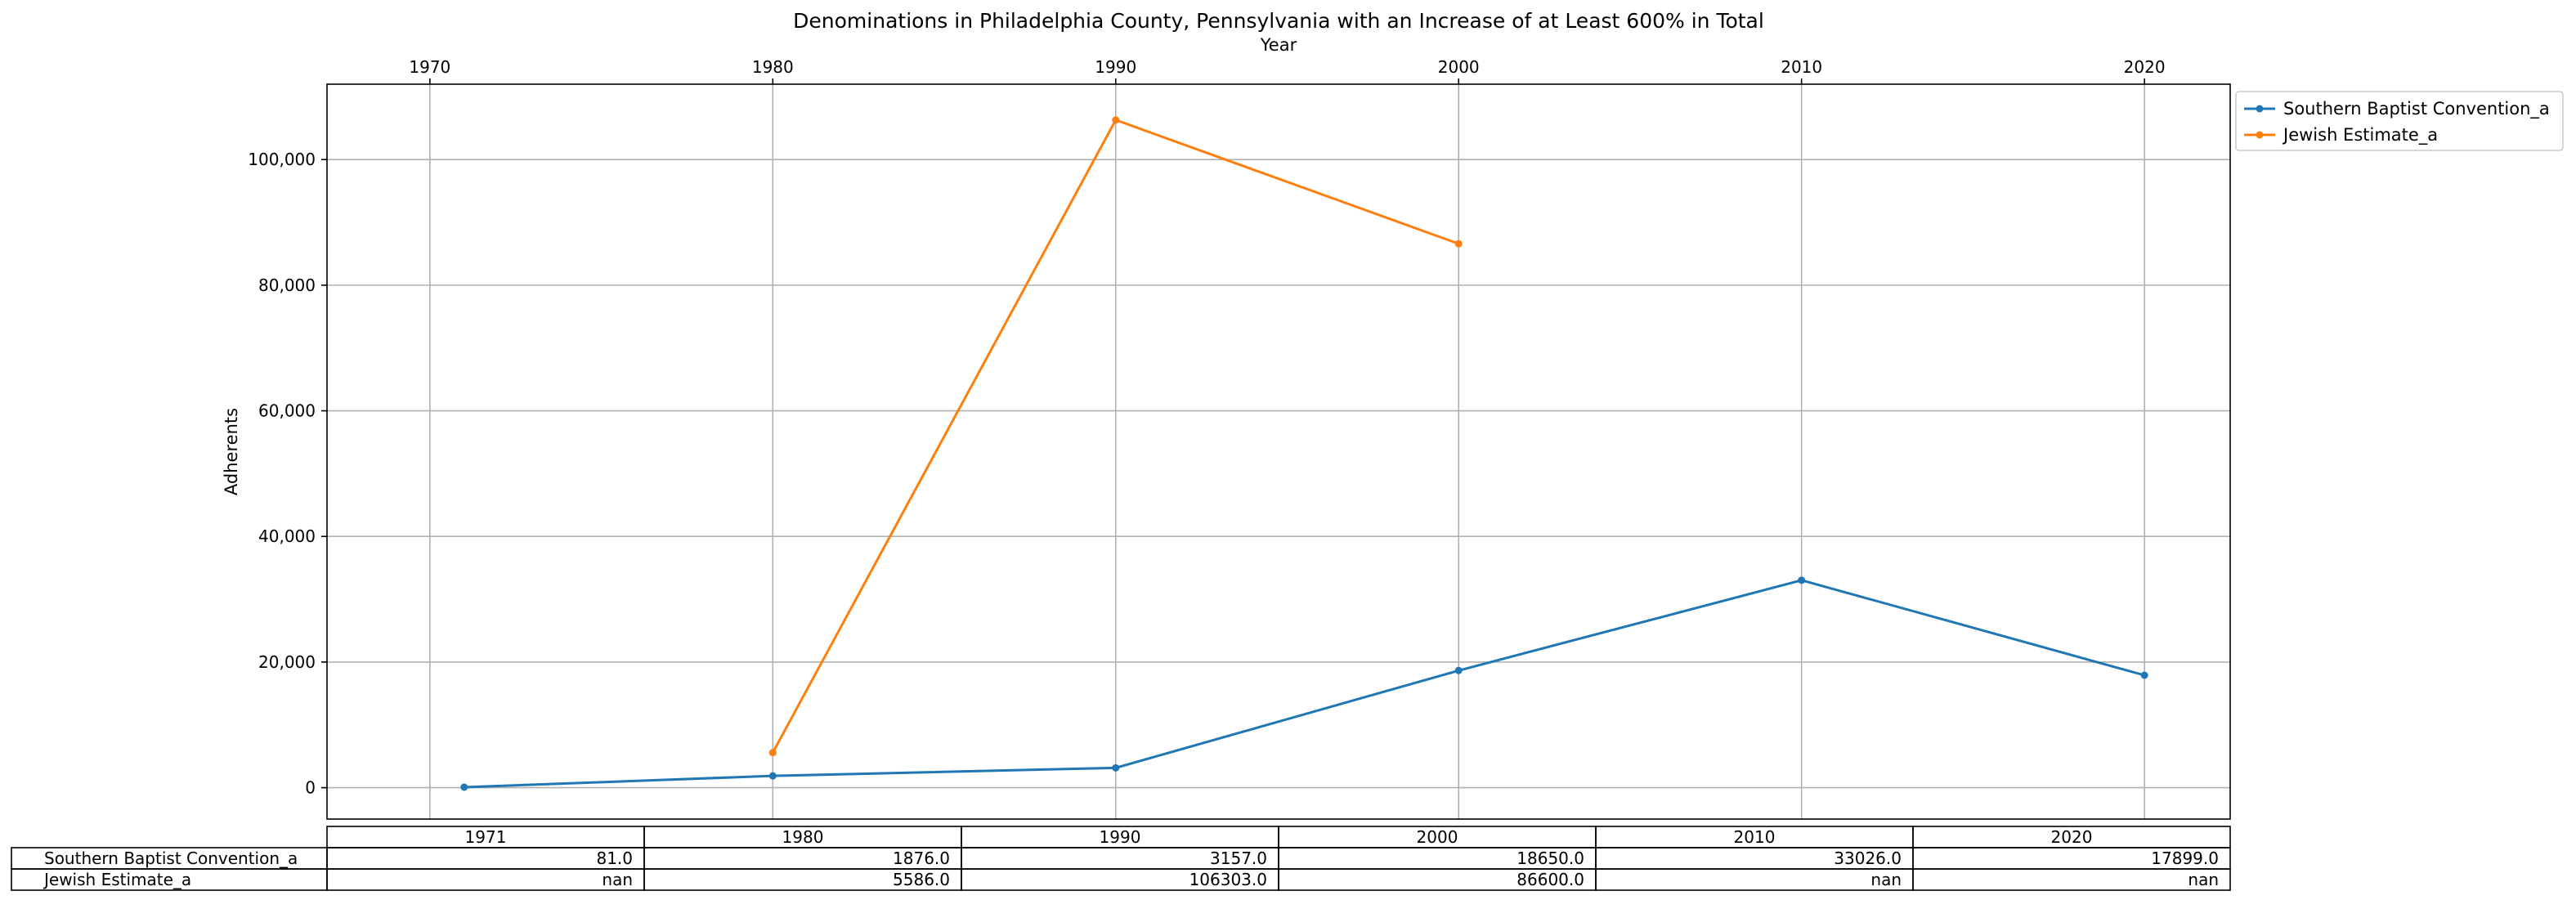  What do you see at coordinates (430, 67) in the screenshot?
I see `x-tick-label: 1970` at bounding box center [430, 67].